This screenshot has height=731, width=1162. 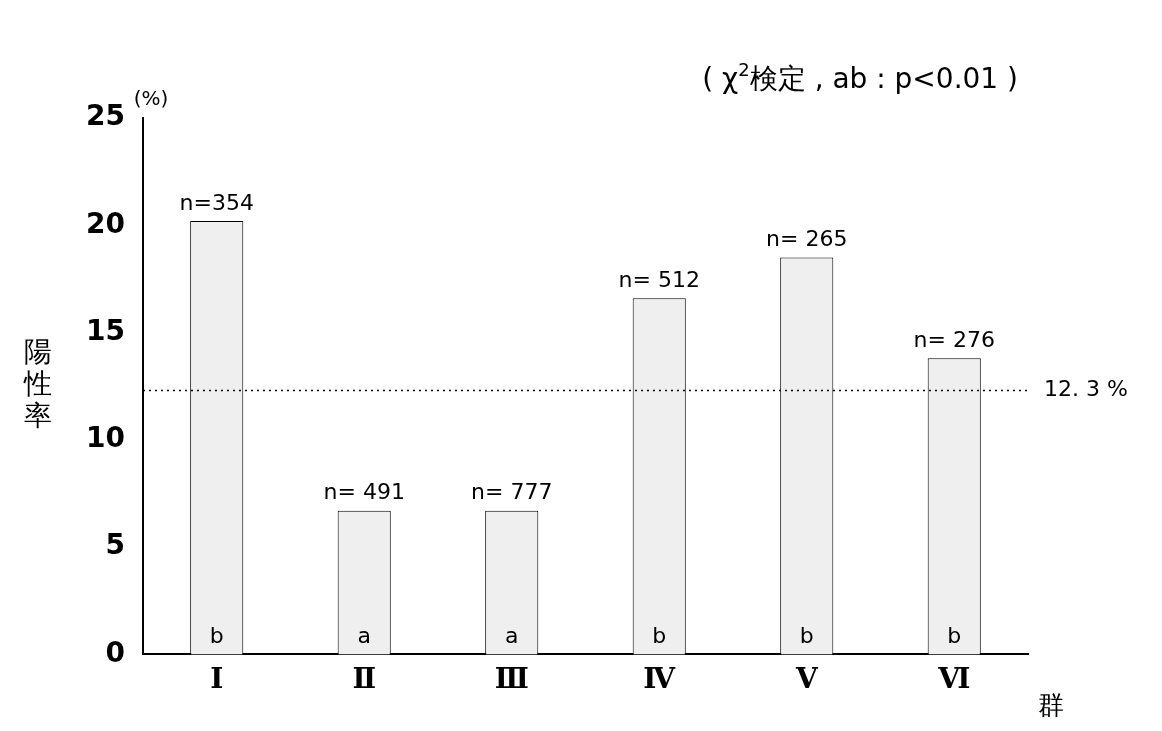 What do you see at coordinates (364, 492) in the screenshot?
I see `annotation: n= 491` at bounding box center [364, 492].